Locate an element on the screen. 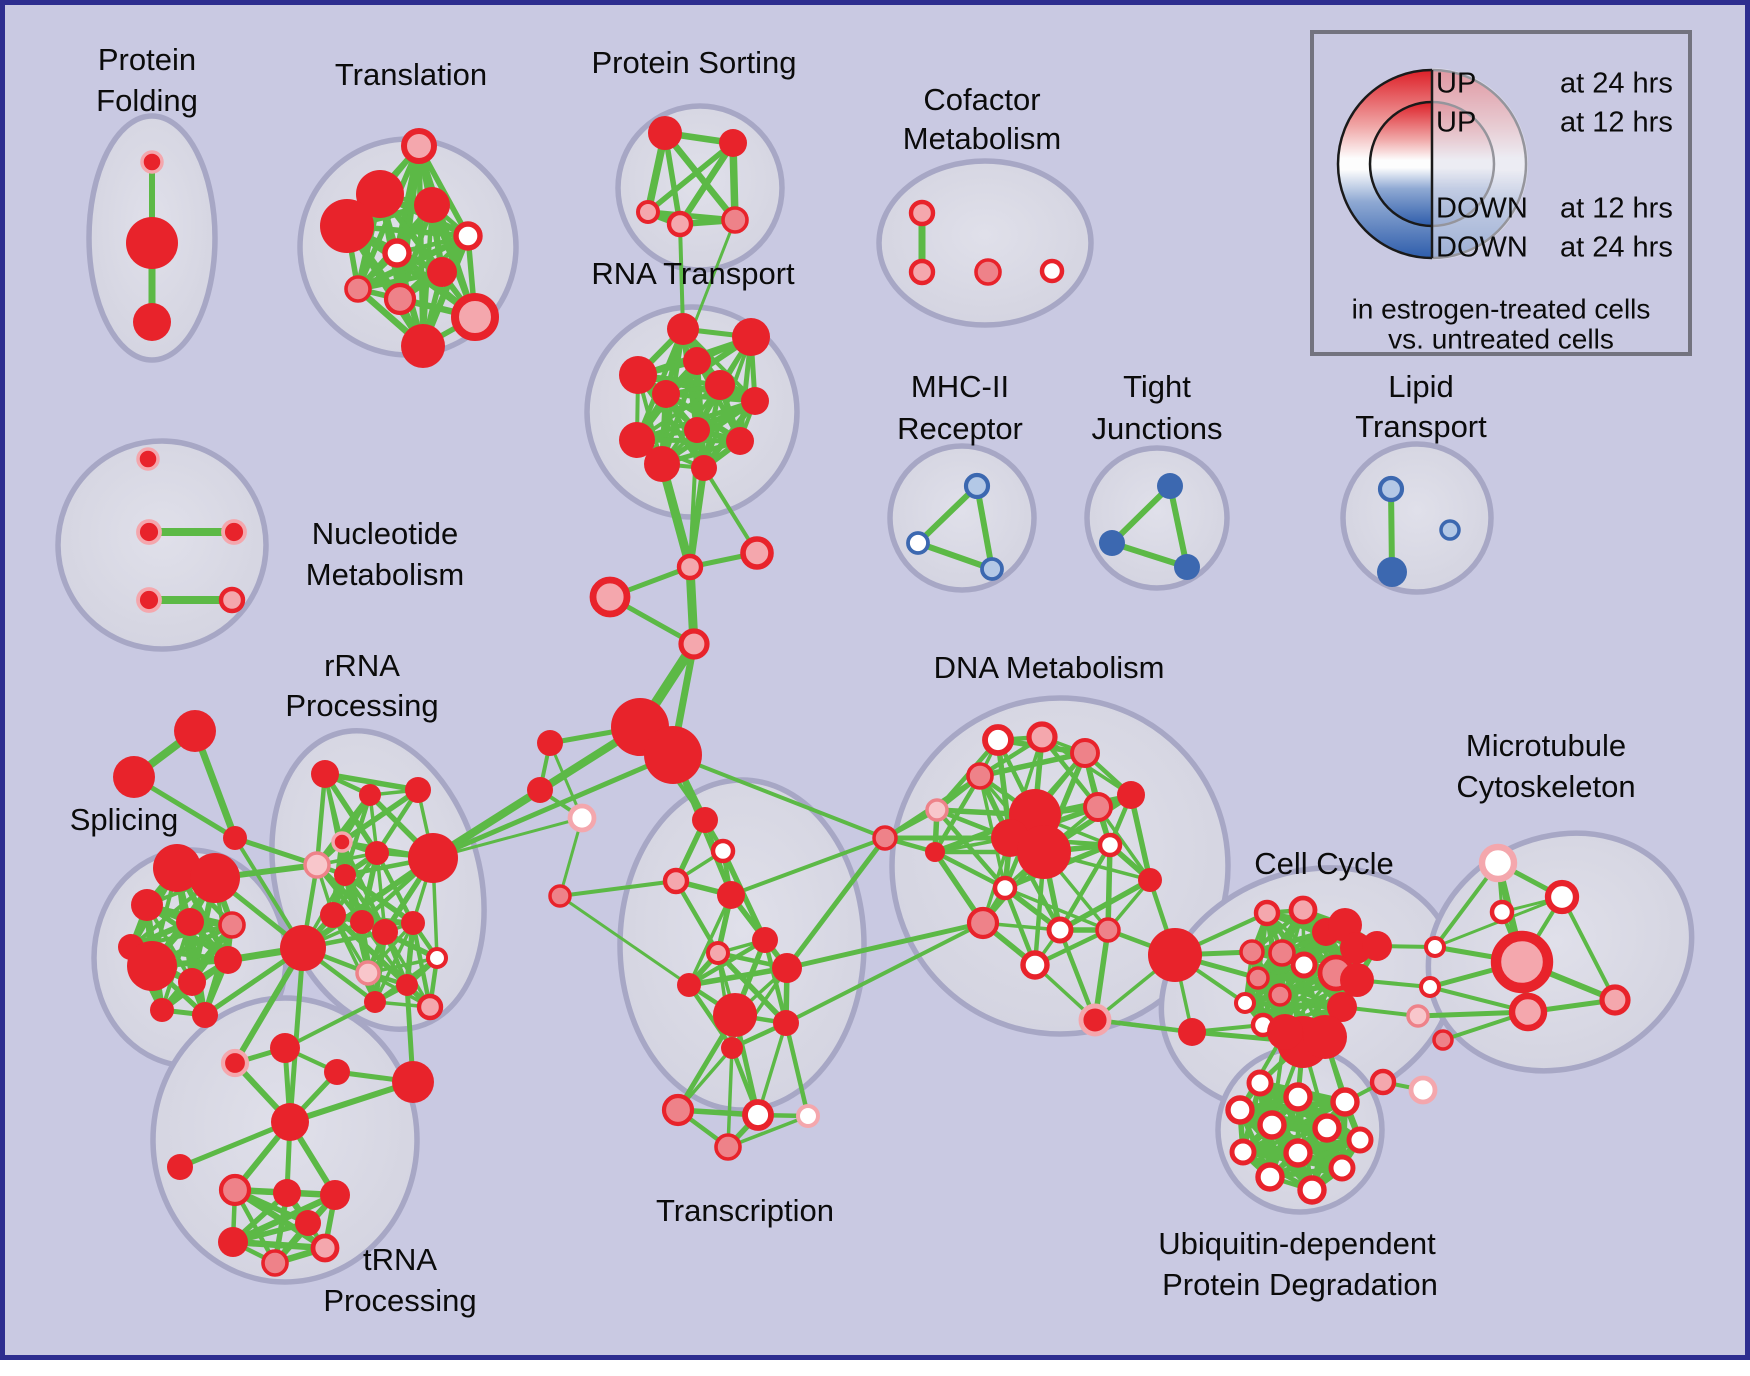 The image size is (1750, 1376). cluster-label-microtubule-cytoskeleton: Microtubule is located at coordinates (1546, 745).